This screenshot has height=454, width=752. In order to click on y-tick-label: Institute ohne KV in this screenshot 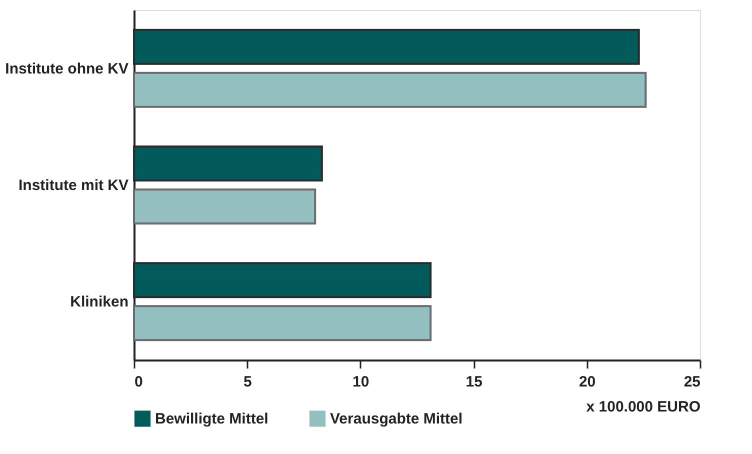, I will do `click(66, 69)`.